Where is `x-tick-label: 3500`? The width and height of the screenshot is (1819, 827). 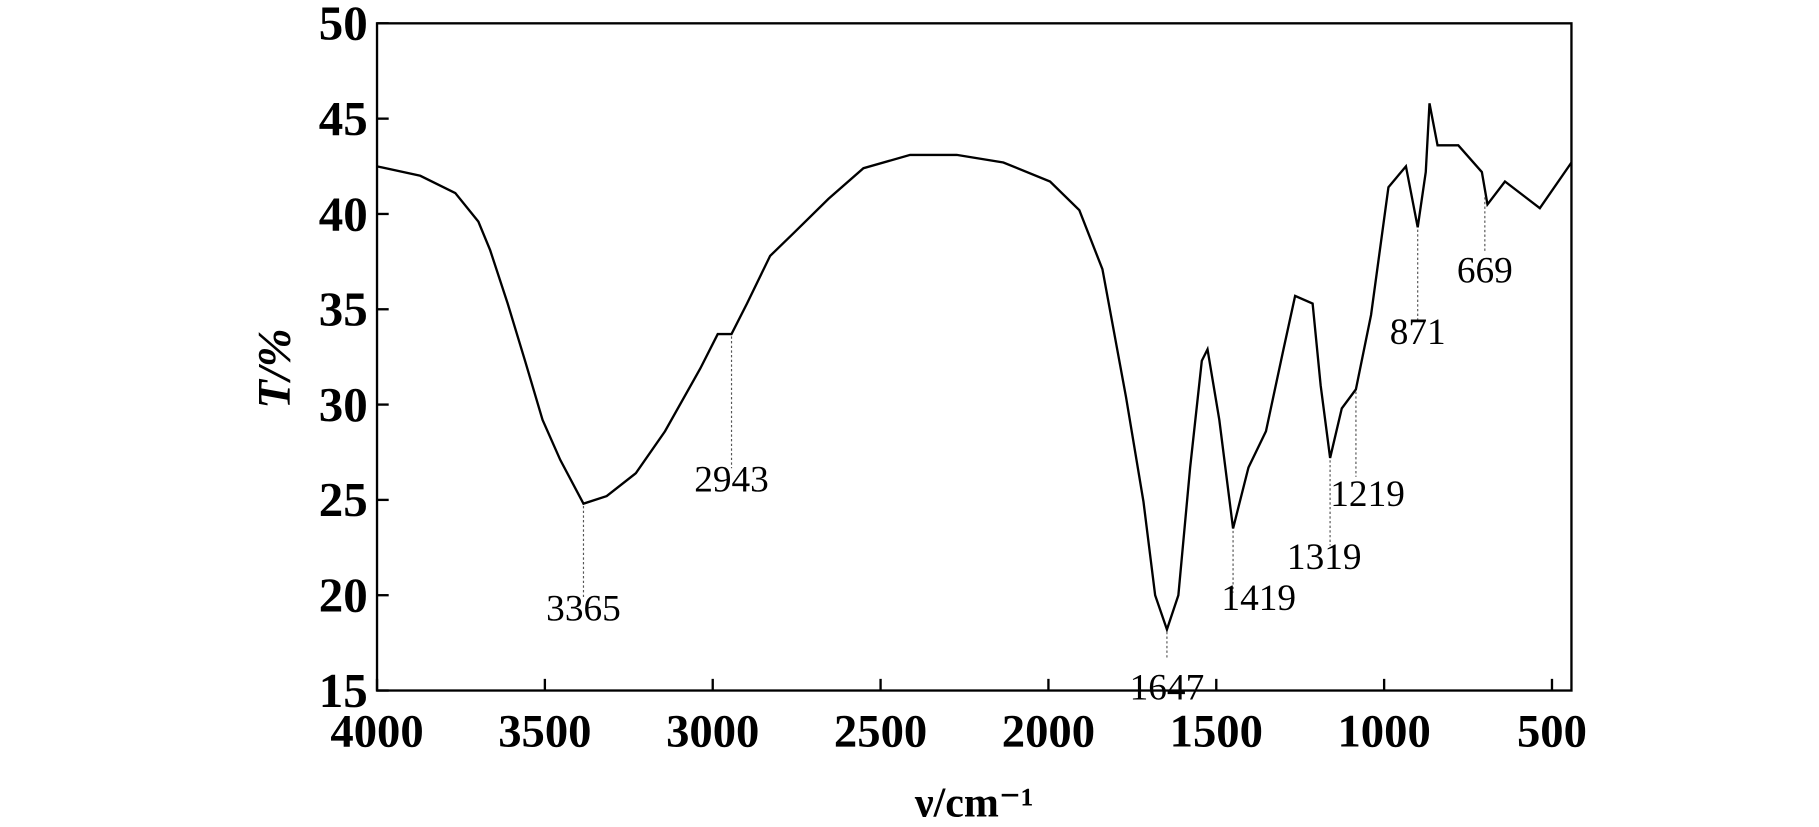
x-tick-label: 3500 is located at coordinates (544, 732).